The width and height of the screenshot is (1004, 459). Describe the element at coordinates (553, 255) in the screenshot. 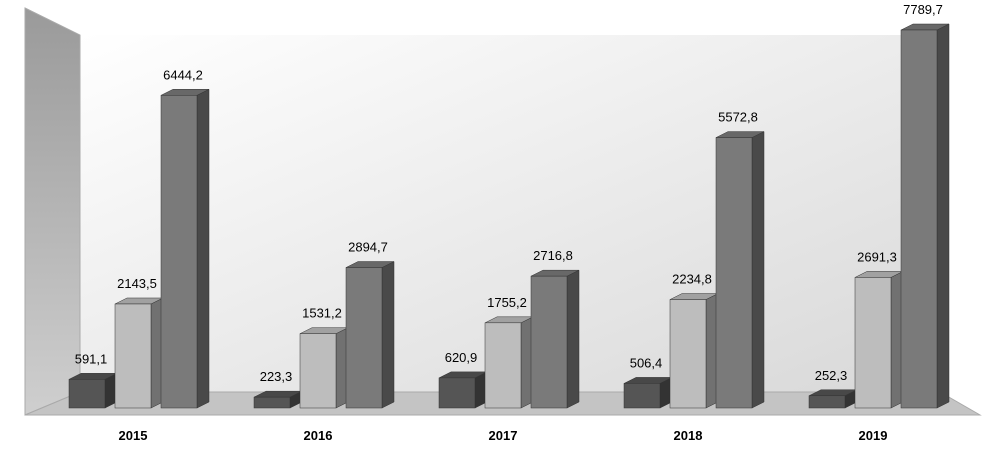

I see `data-label: 2716,8` at that location.